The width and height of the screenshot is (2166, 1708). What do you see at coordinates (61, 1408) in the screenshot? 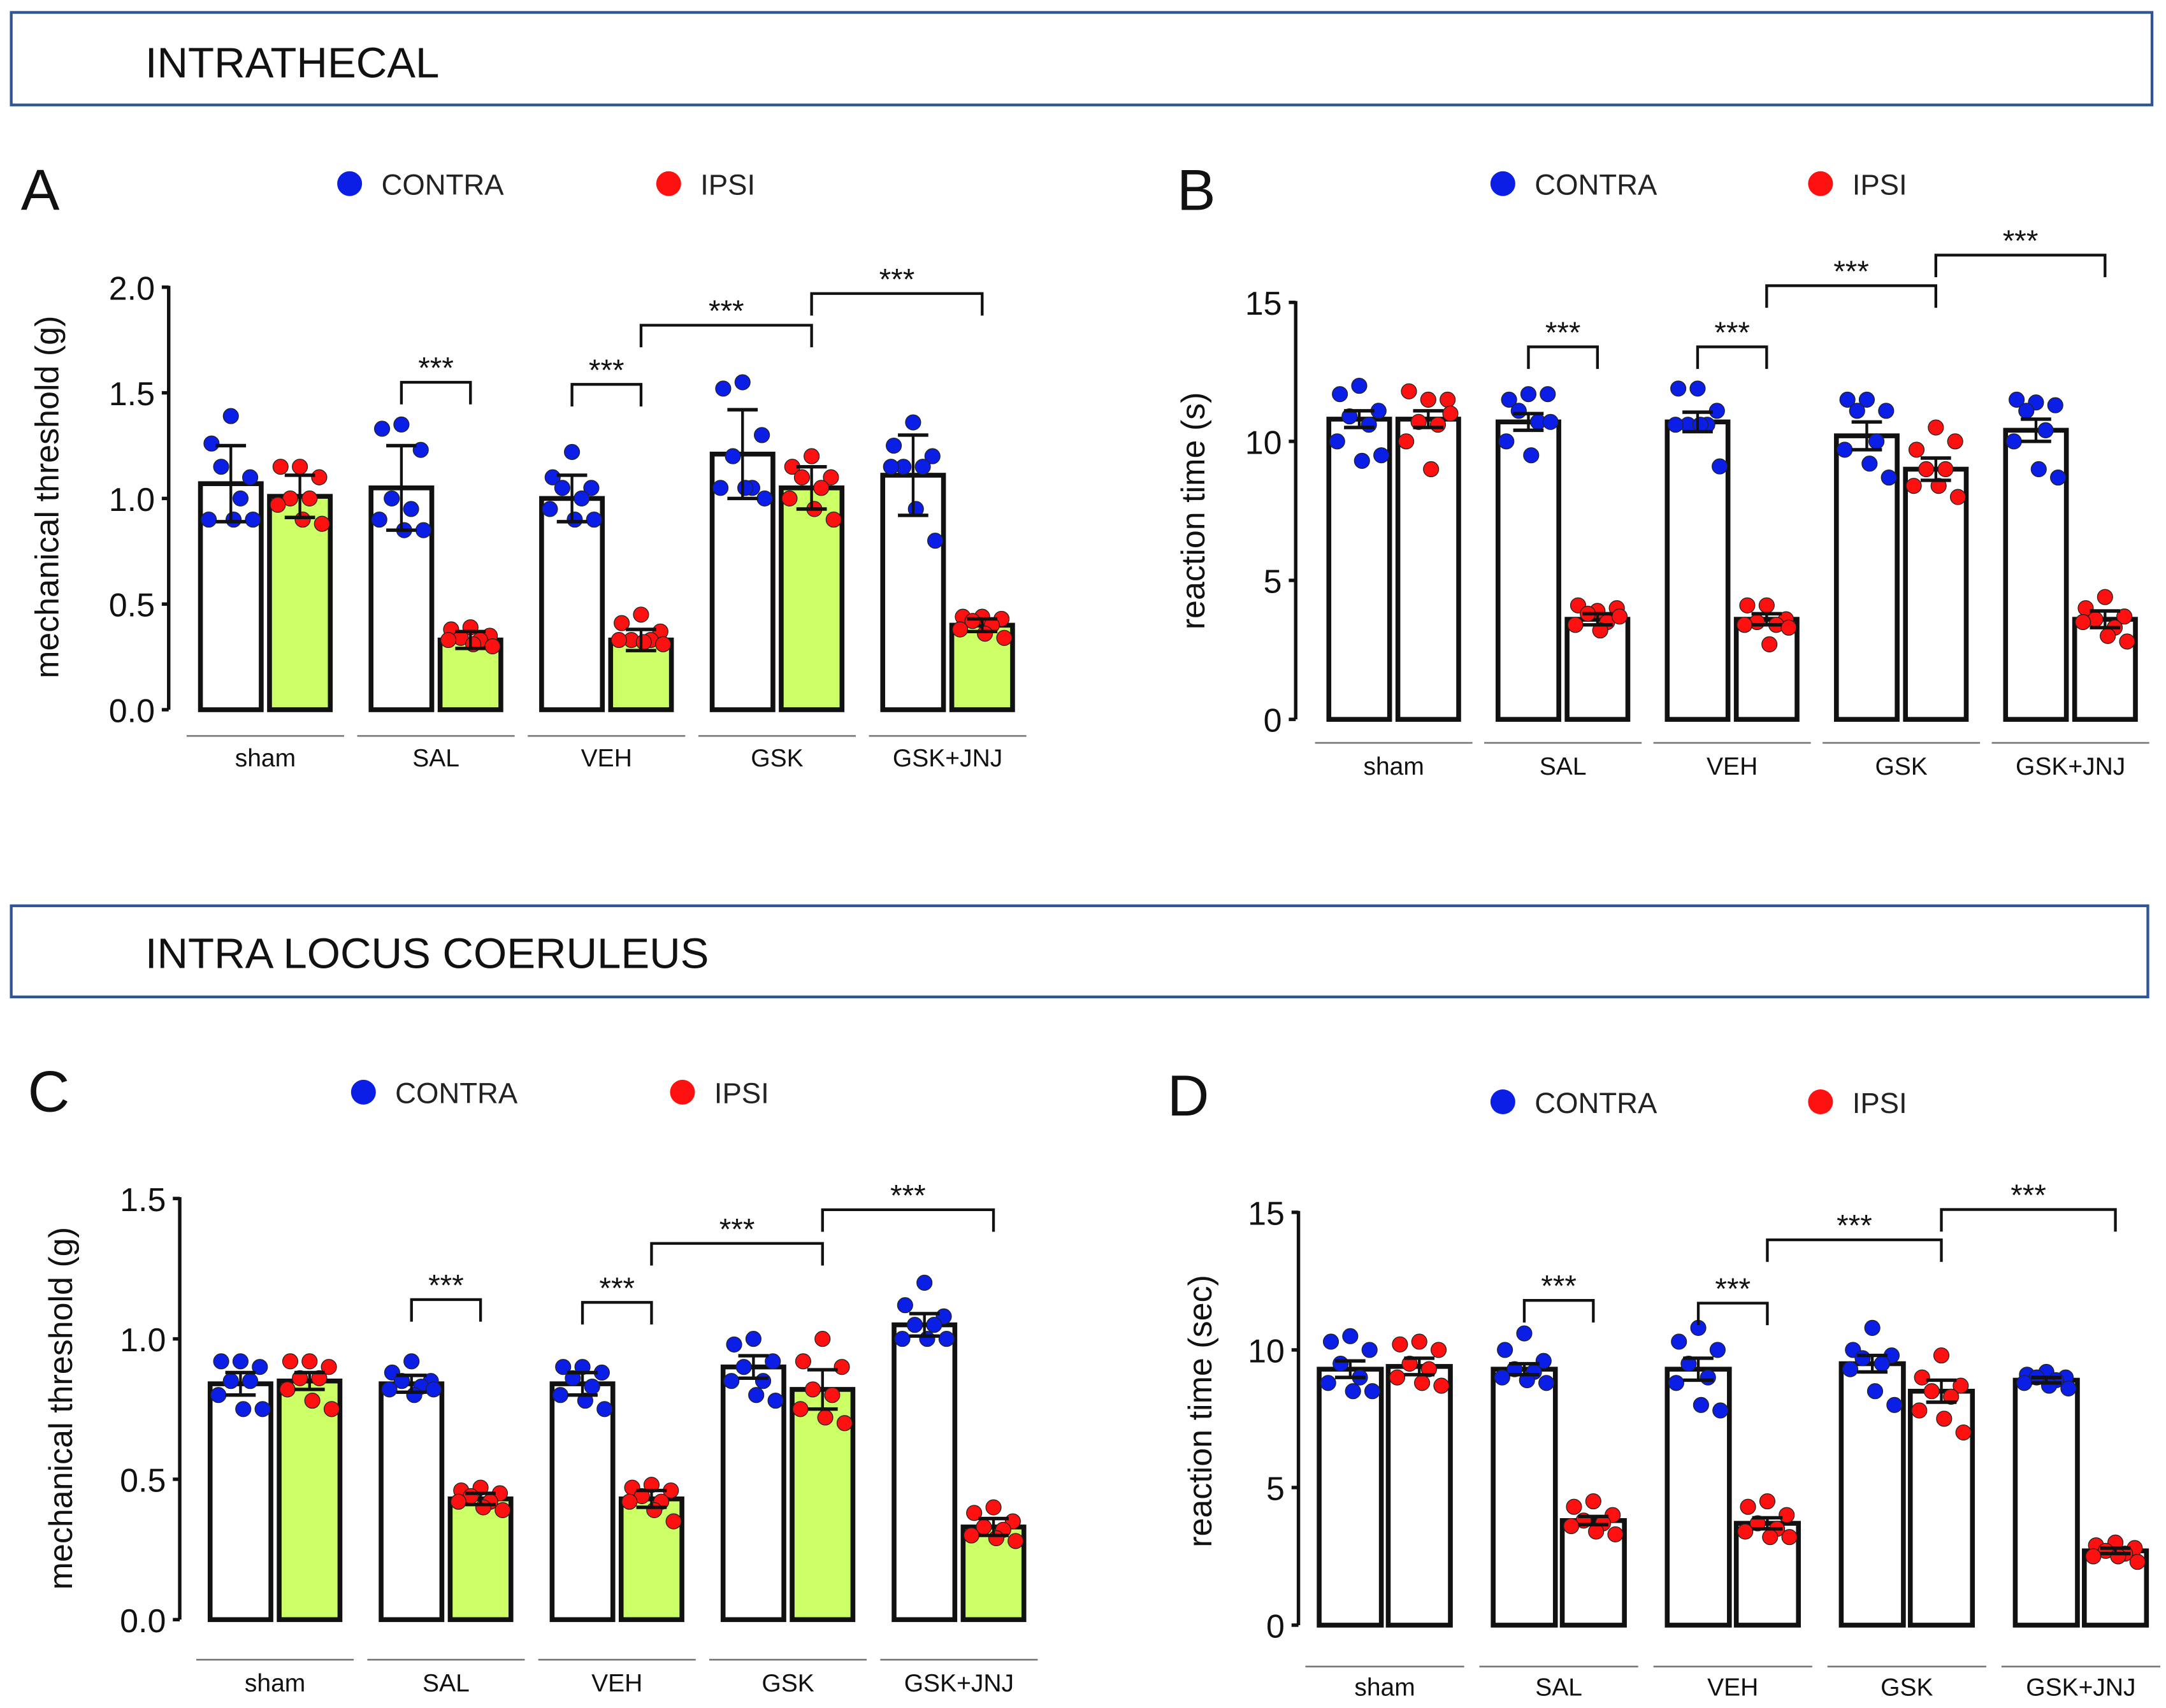
I see `y-axis-label: mechanical threshold (g)` at bounding box center [61, 1408].